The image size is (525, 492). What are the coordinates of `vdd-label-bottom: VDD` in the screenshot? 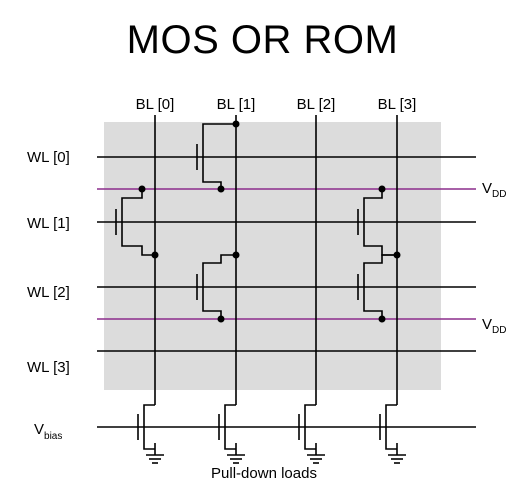 It's located at (494, 326).